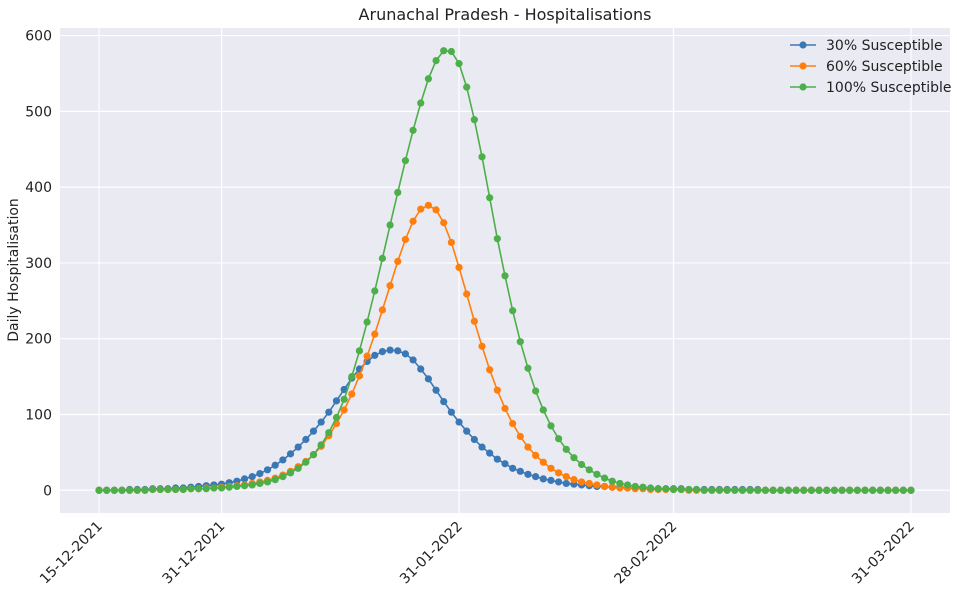  Describe the element at coordinates (38, 264) in the screenshot. I see `y-tick-label: 300` at that location.